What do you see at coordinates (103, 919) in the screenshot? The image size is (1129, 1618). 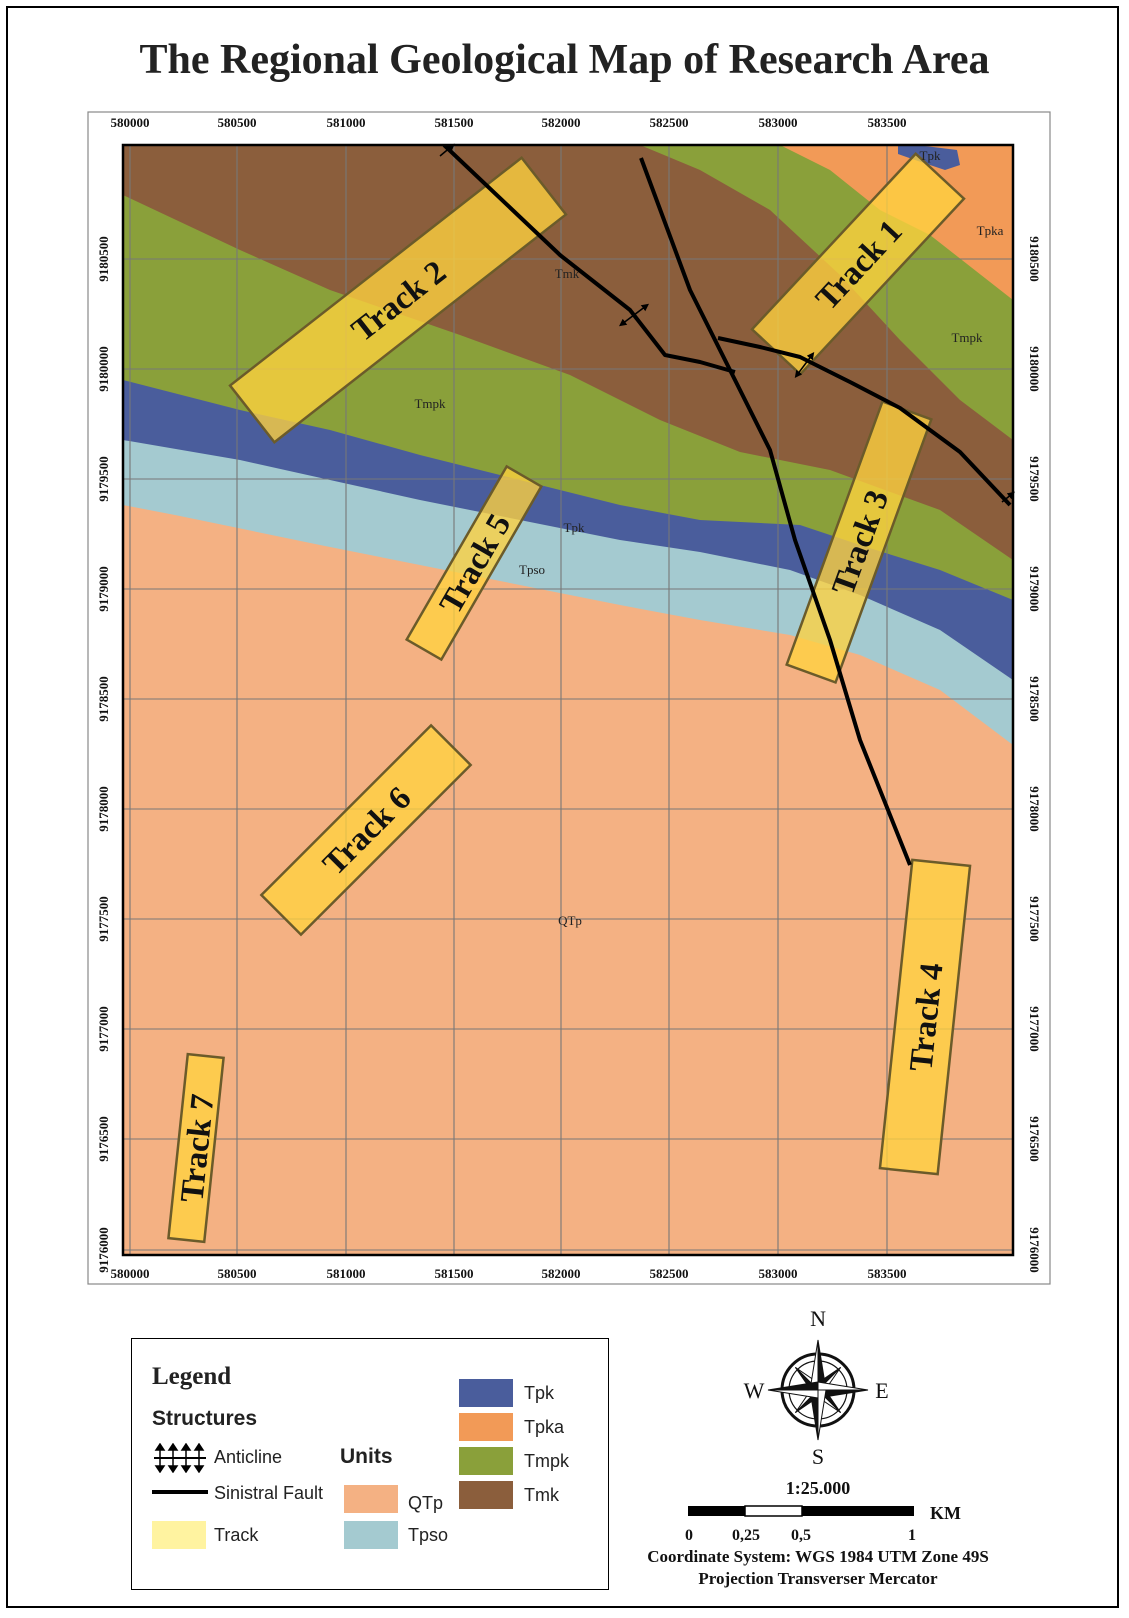 I see `y-tick-label-left: 9177500` at bounding box center [103, 919].